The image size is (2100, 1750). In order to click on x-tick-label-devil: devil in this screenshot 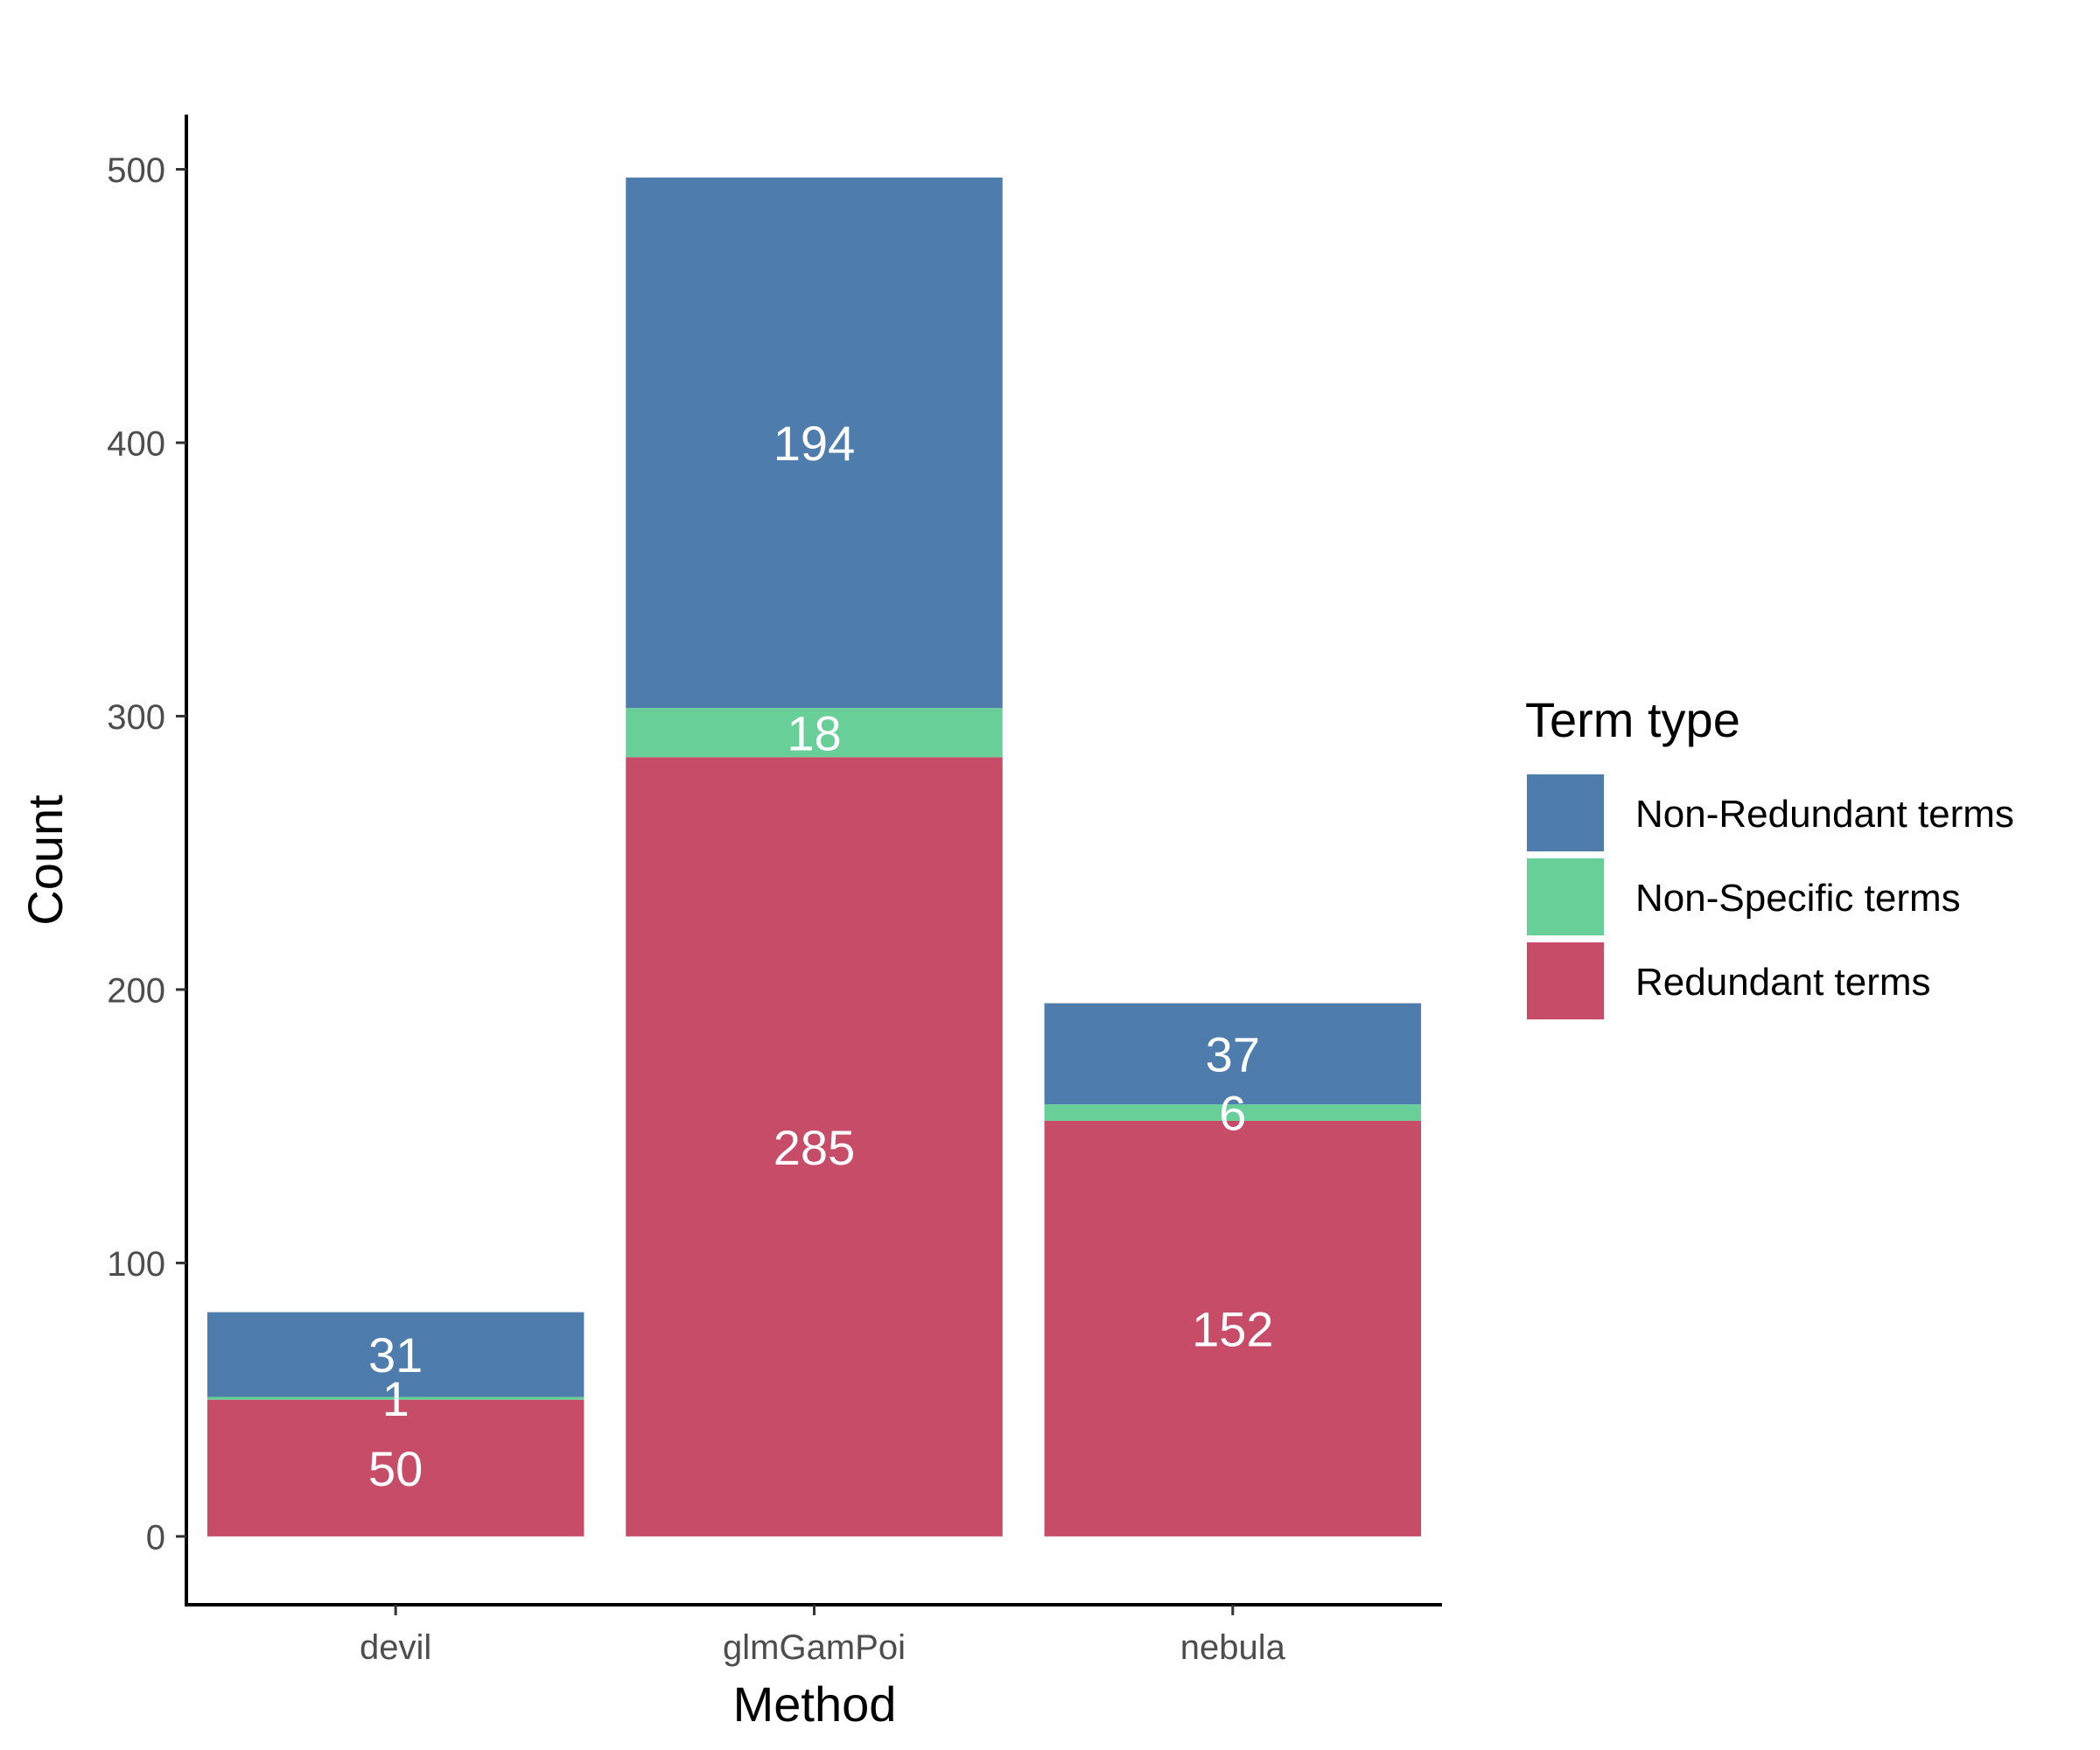, I will do `click(395, 1647)`.